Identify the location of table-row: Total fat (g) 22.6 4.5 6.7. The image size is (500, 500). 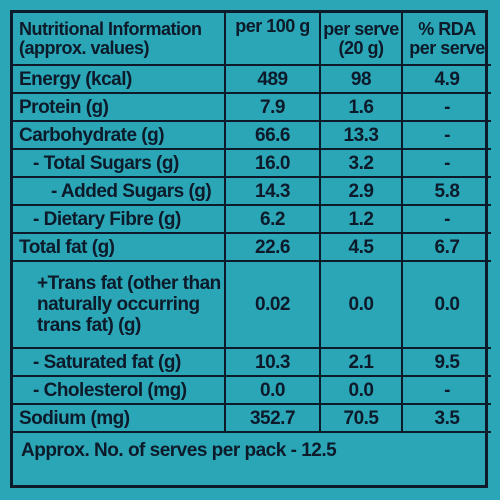
(252, 247).